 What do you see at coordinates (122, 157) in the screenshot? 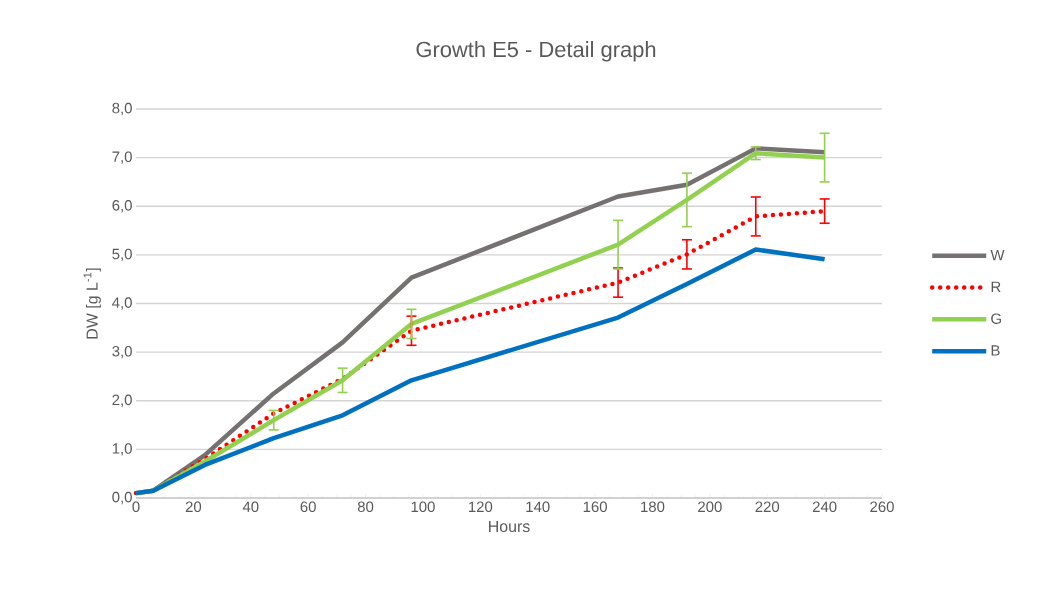
I see `y-tick-label: 7,0` at bounding box center [122, 157].